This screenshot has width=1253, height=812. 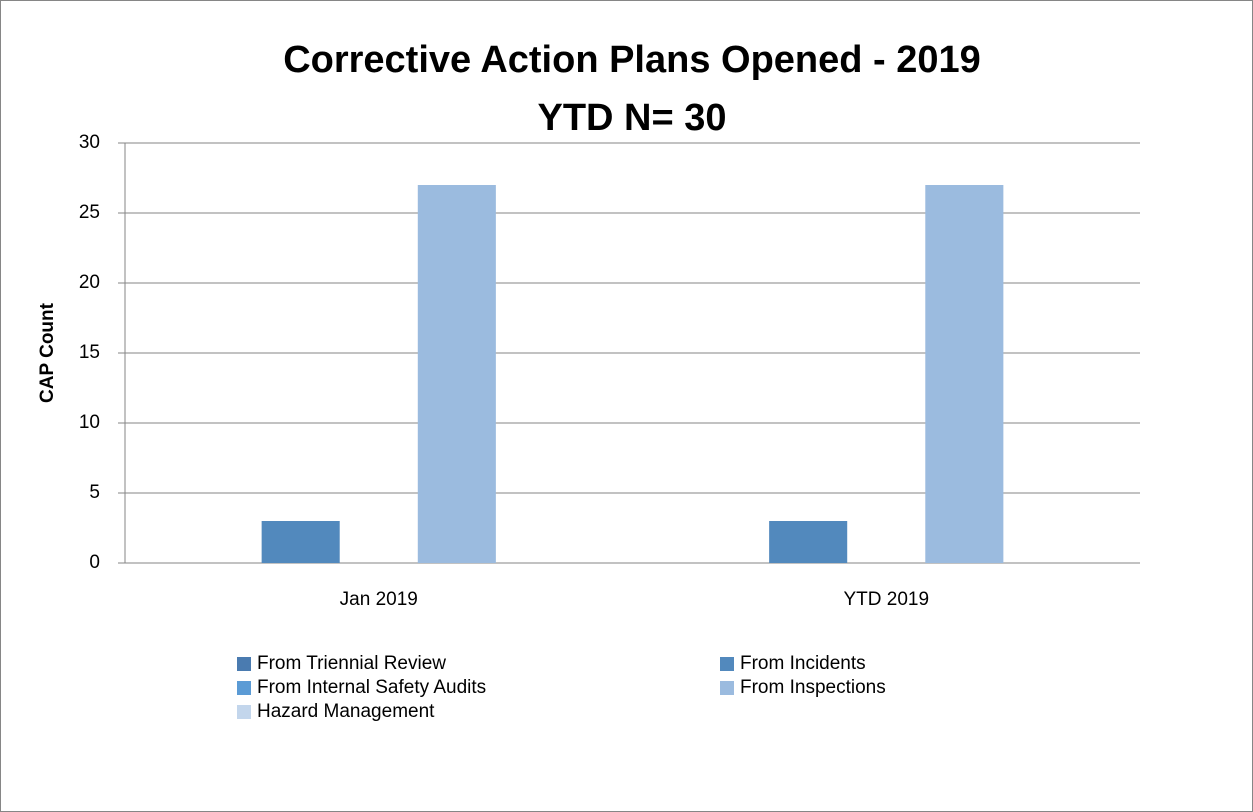 I want to click on chart-title: Corrective Action Plans Opened - 2019, so click(x=632, y=60).